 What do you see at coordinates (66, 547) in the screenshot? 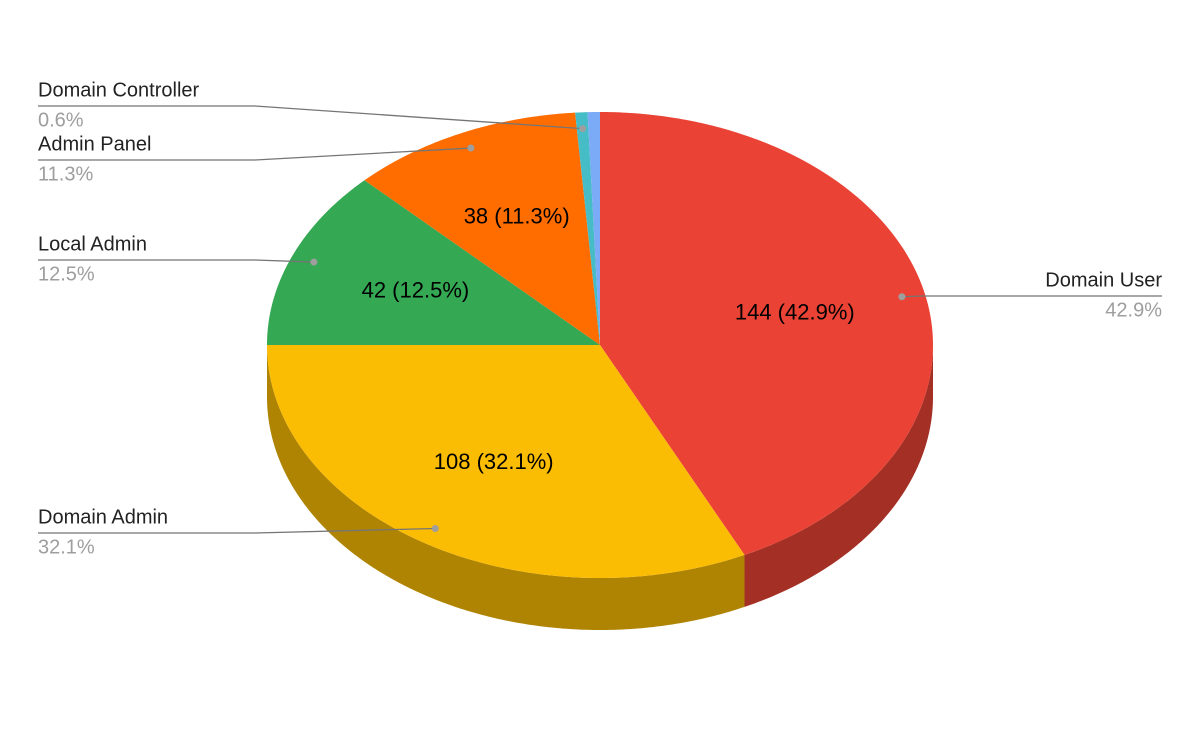
I see `label-percent: 32.1%` at bounding box center [66, 547].